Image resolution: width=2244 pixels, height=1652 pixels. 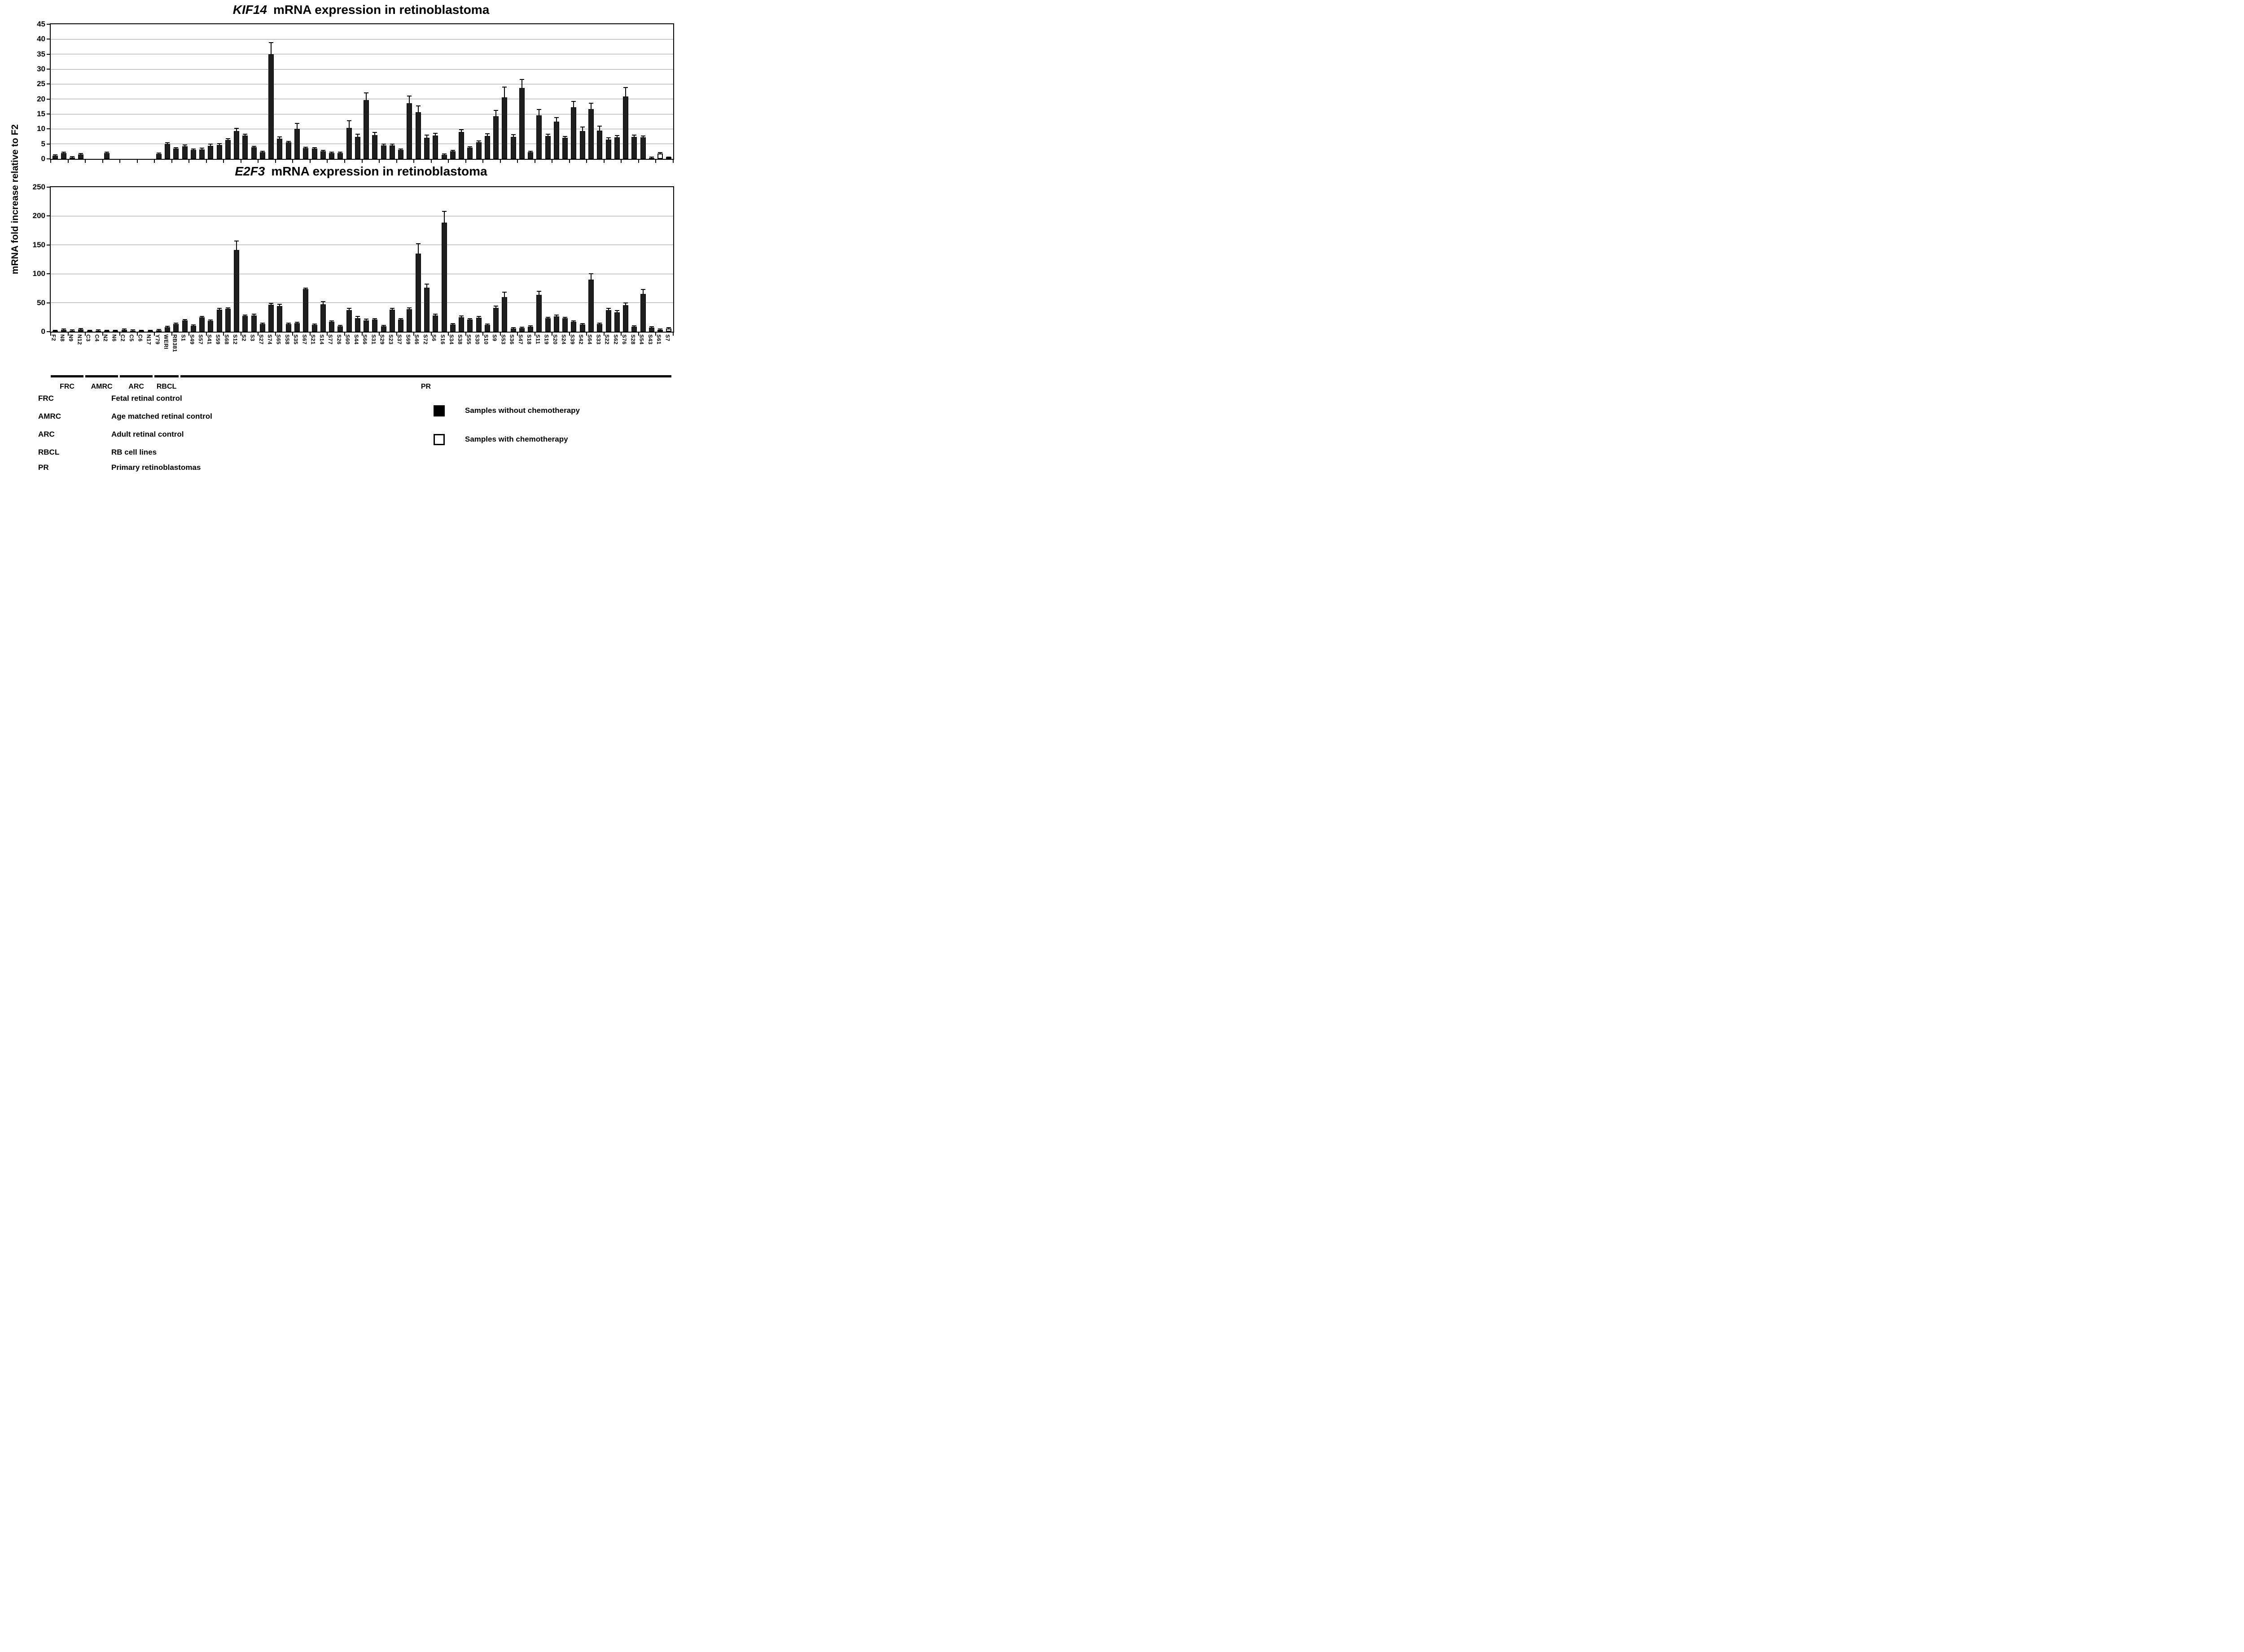 I want to click on e2f3-bar-S60, so click(x=349, y=321).